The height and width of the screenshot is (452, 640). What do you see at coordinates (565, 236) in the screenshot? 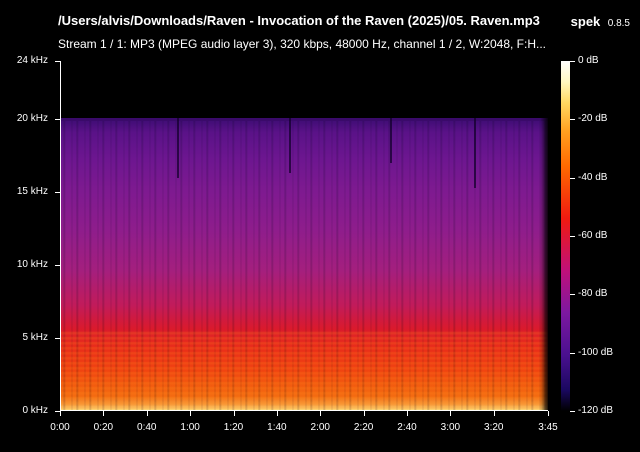
I see `decibel-colorbar` at bounding box center [565, 236].